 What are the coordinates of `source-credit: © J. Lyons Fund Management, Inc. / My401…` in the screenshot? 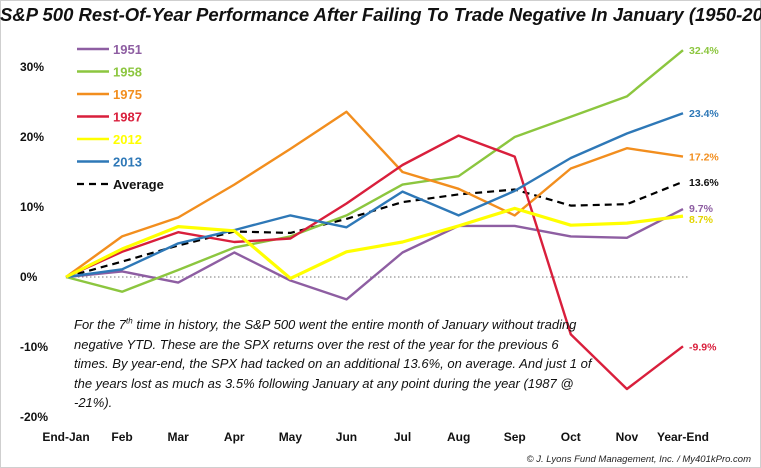 It's located at (638, 459).